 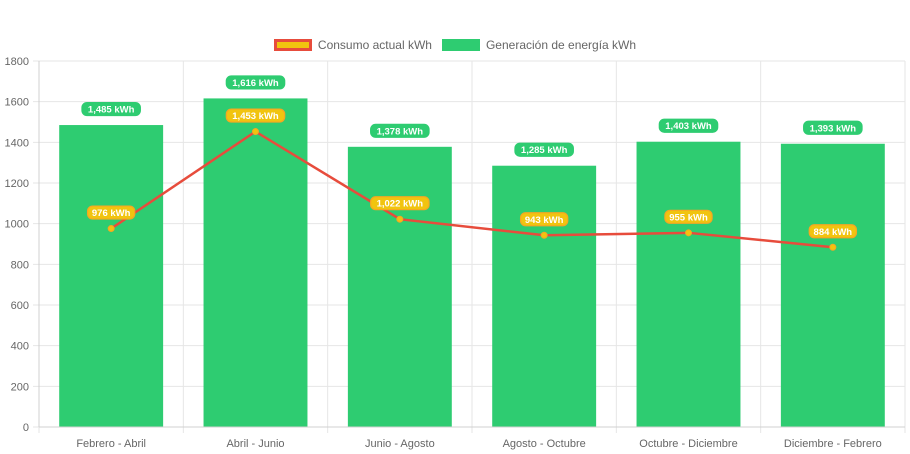 What do you see at coordinates (688, 444) in the screenshot?
I see `x-tick-label: Octubre - Diciembre` at bounding box center [688, 444].